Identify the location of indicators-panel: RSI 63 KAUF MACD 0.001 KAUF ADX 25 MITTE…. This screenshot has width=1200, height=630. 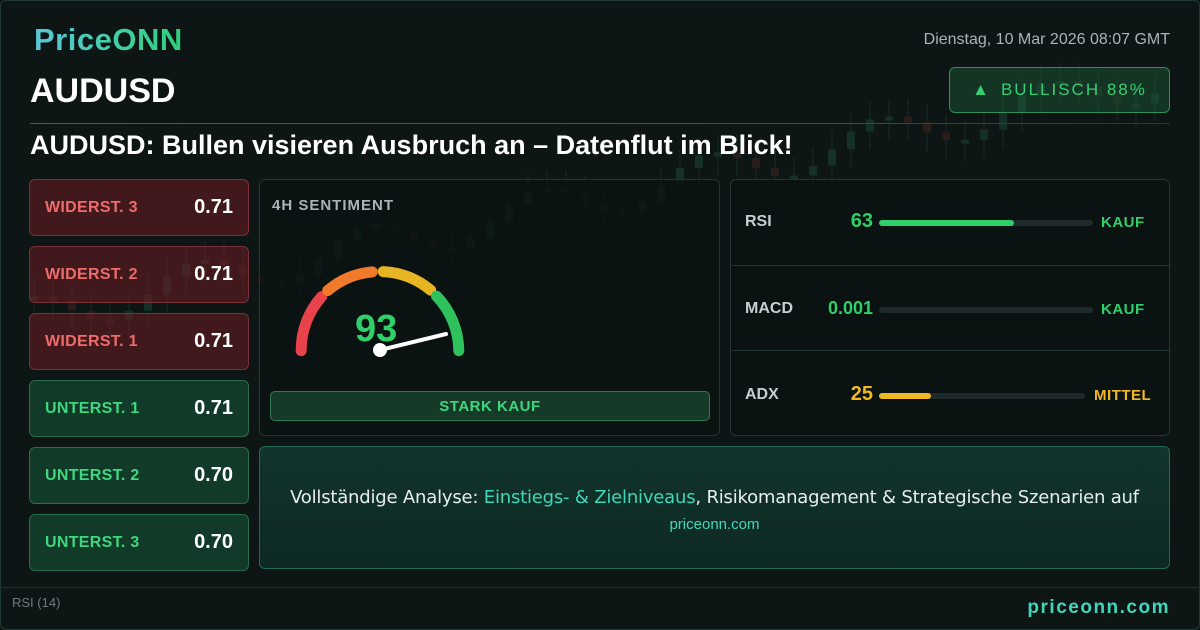
(950, 307).